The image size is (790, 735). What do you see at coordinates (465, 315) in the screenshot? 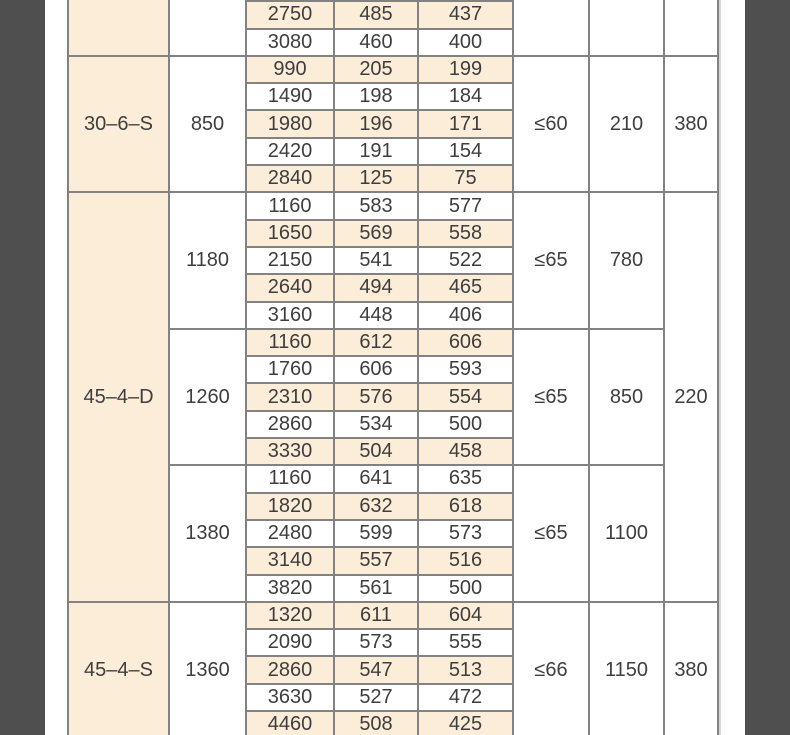
I see `data-cell: 406` at bounding box center [465, 315].